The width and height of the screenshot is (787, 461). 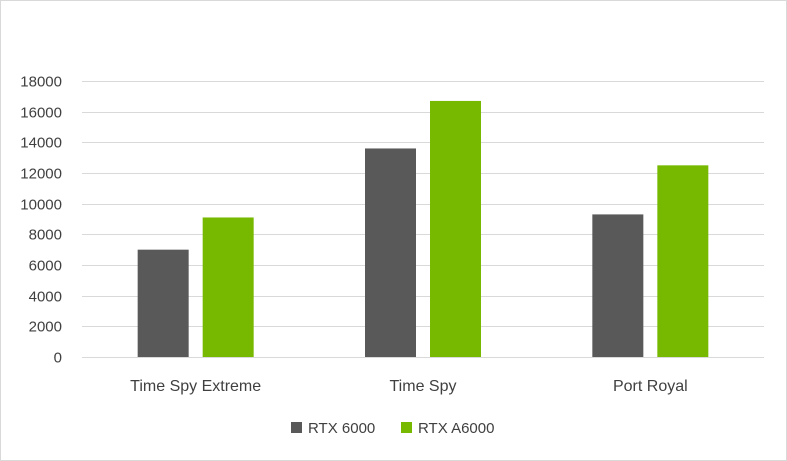 I want to click on legend-label: RTX 6000, so click(x=341, y=428).